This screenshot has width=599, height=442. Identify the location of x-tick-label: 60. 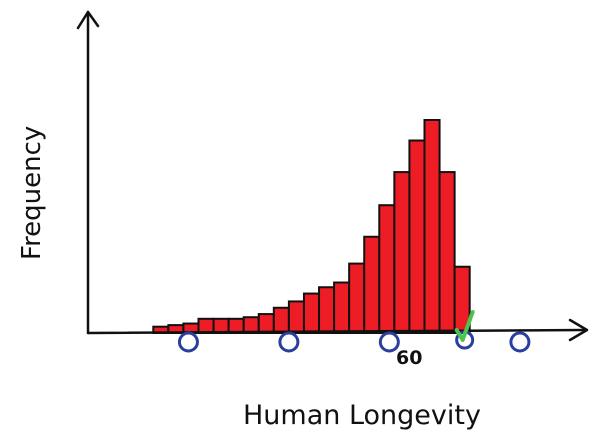
(409, 358).